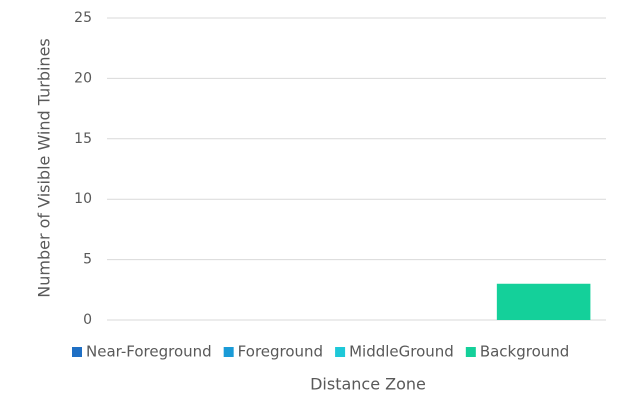  I want to click on legend-label: MiddleGround, so click(401, 352).